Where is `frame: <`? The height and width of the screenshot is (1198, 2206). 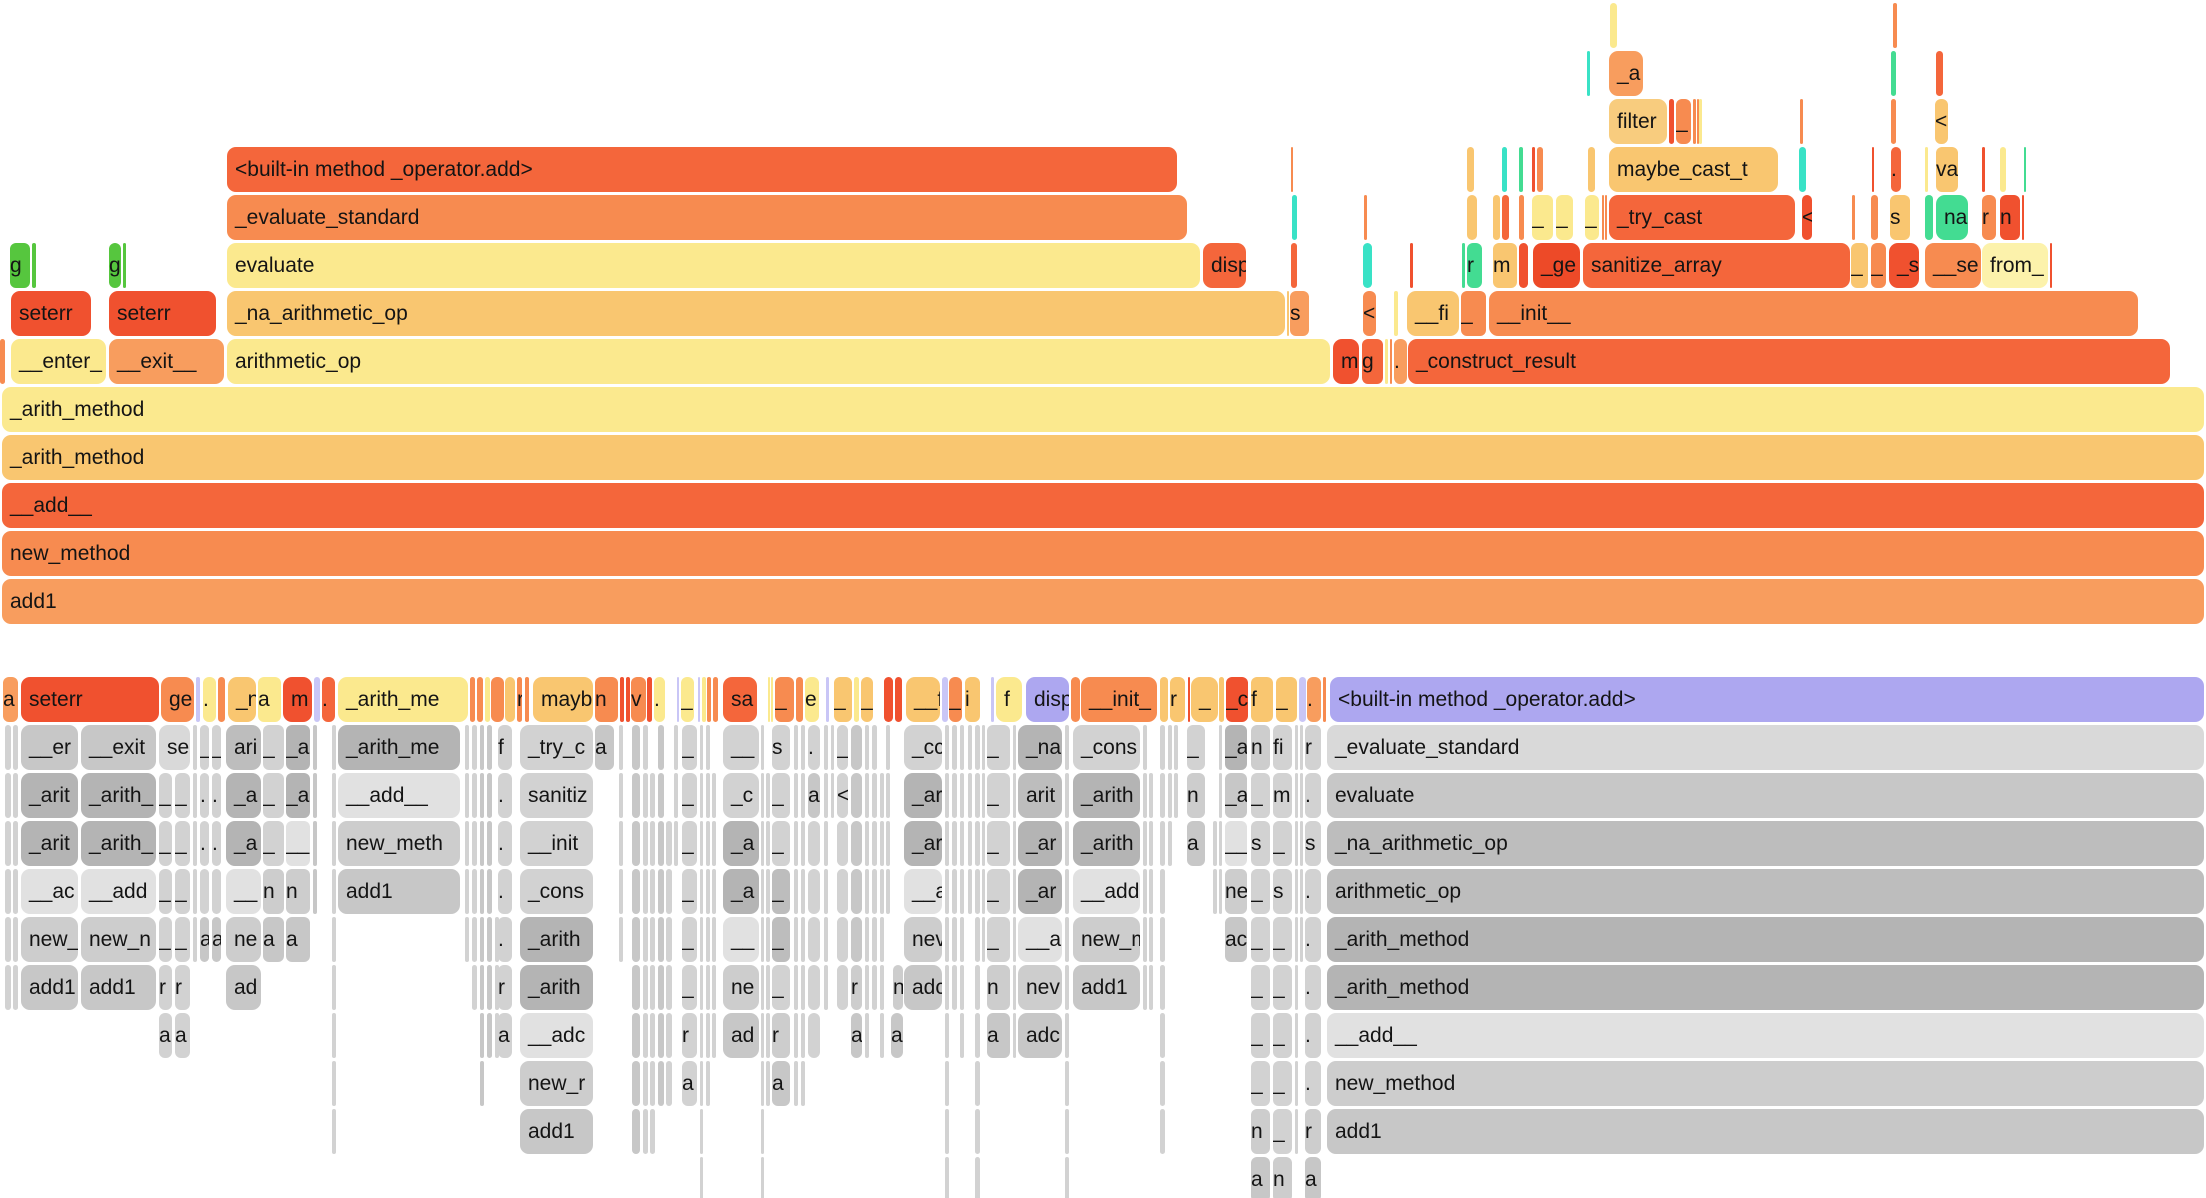
frame: < is located at coordinates (1941, 121).